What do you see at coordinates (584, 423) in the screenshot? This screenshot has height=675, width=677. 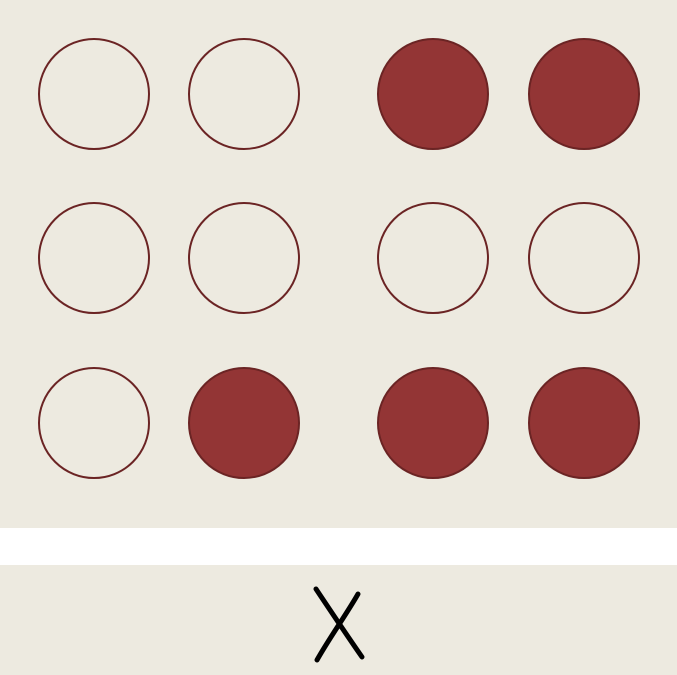 I see `filled-dot-r3-c4` at bounding box center [584, 423].